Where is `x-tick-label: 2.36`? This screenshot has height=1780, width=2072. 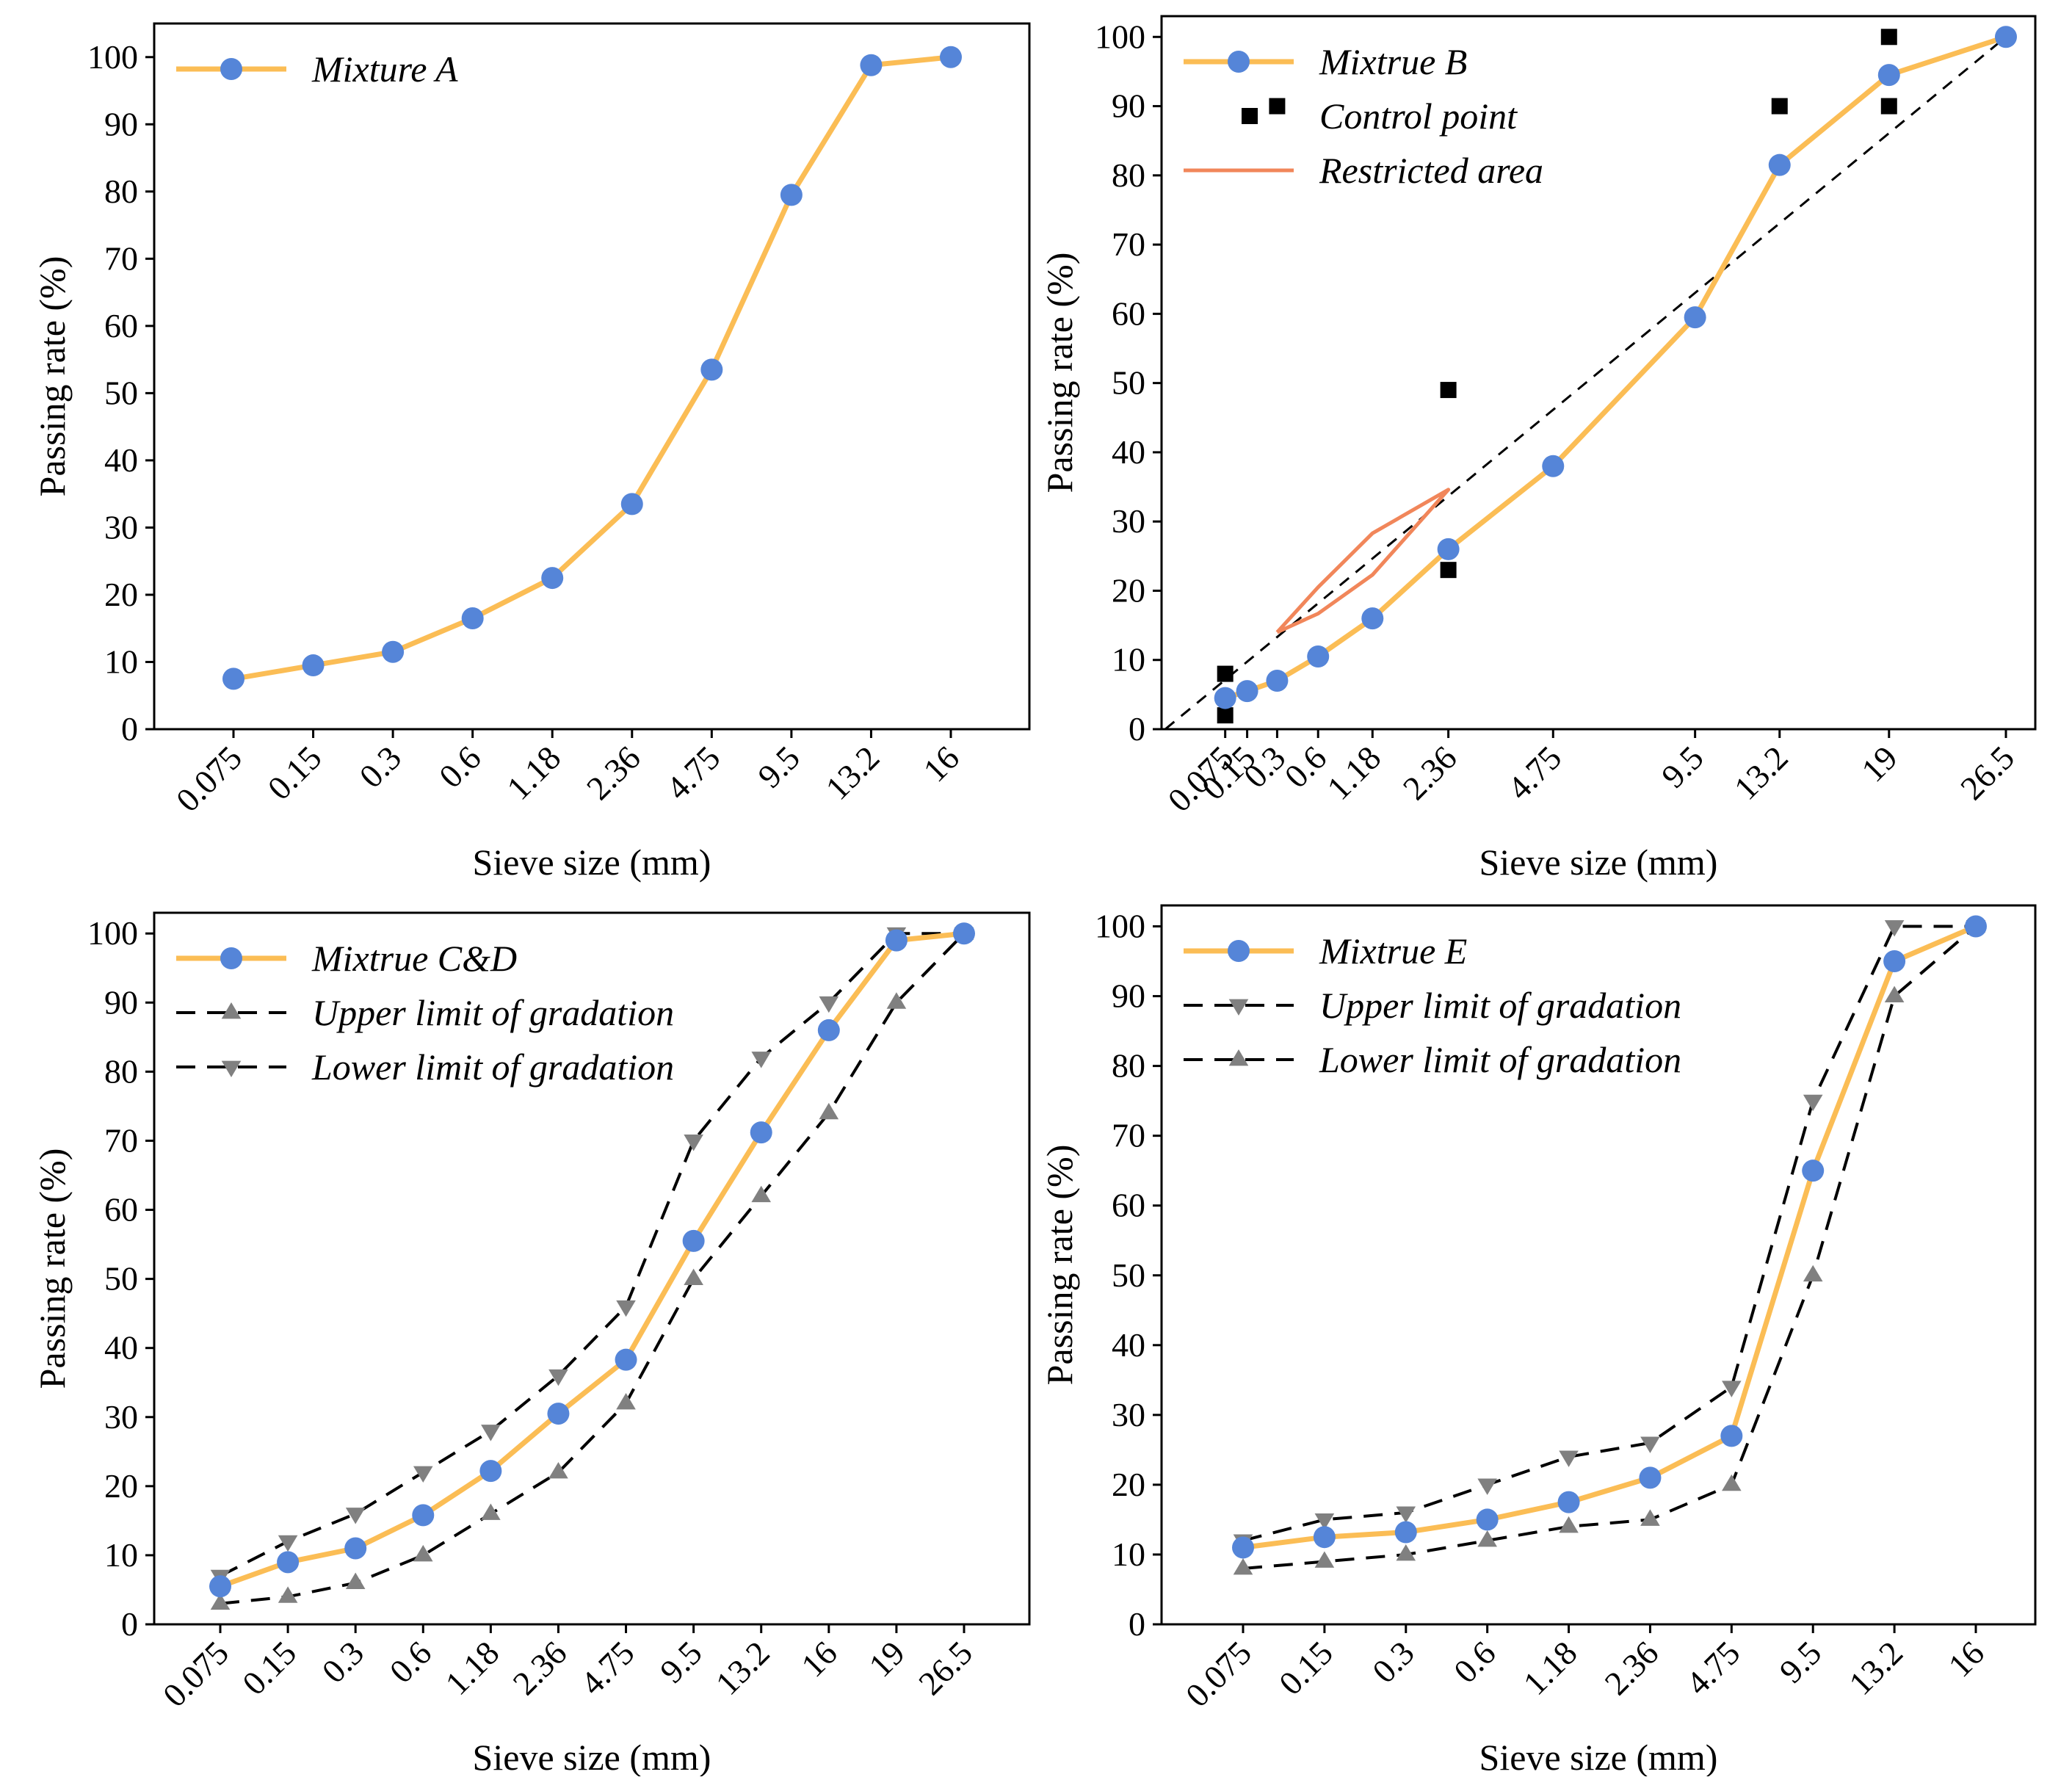
x-tick-label: 2.36 is located at coordinates (1430, 773).